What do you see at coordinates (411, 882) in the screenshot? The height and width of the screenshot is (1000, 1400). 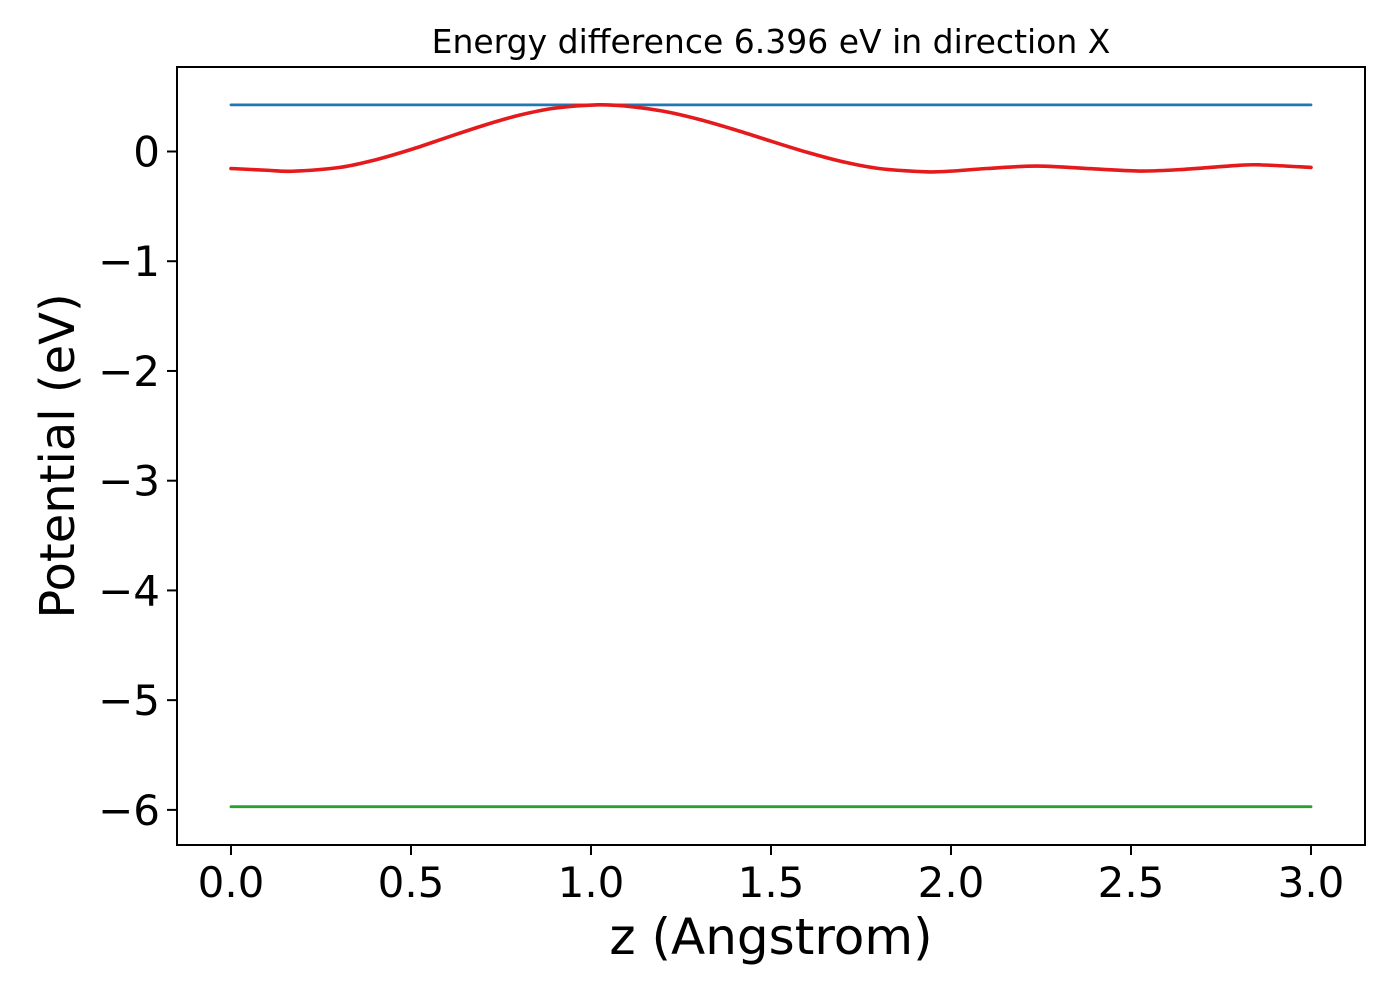 I see `x-tick-label: 0.5` at bounding box center [411, 882].